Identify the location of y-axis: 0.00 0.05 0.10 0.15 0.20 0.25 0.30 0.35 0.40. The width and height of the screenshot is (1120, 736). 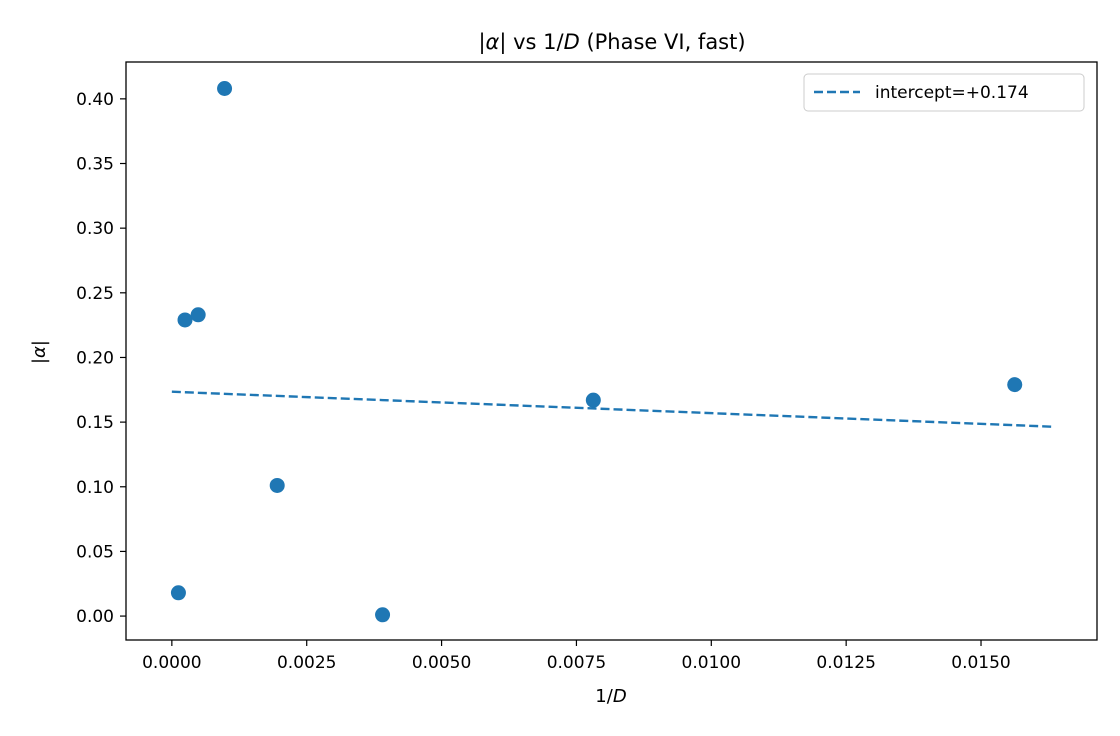
(101, 358).